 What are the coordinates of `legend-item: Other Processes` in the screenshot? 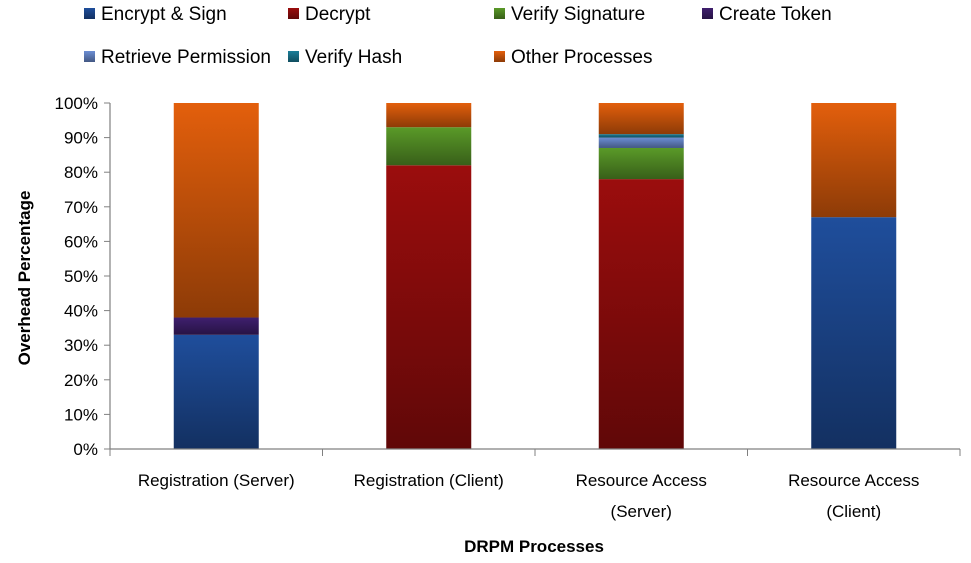 It's located at (573, 57).